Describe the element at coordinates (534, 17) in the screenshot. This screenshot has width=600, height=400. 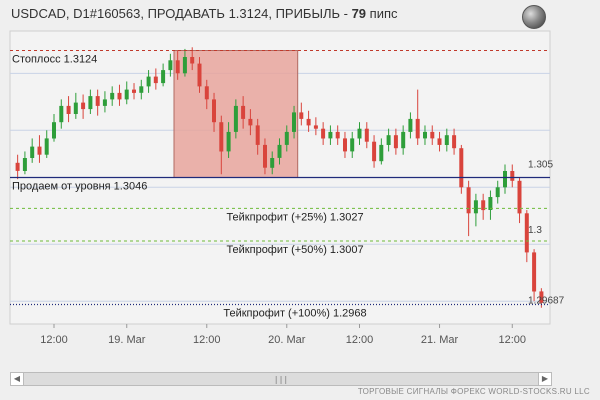
I see `globe-icon` at that location.